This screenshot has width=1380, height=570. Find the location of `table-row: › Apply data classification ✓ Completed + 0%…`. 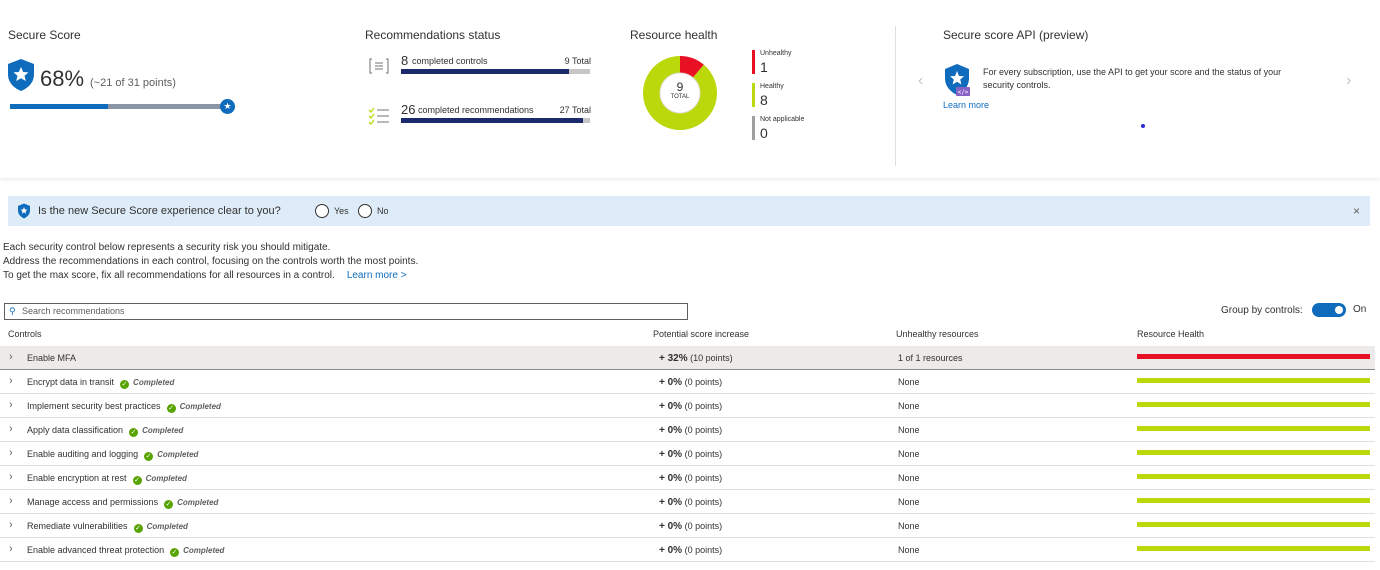

table-row: › Apply data classification ✓ Completed + 0%… is located at coordinates (687, 430).